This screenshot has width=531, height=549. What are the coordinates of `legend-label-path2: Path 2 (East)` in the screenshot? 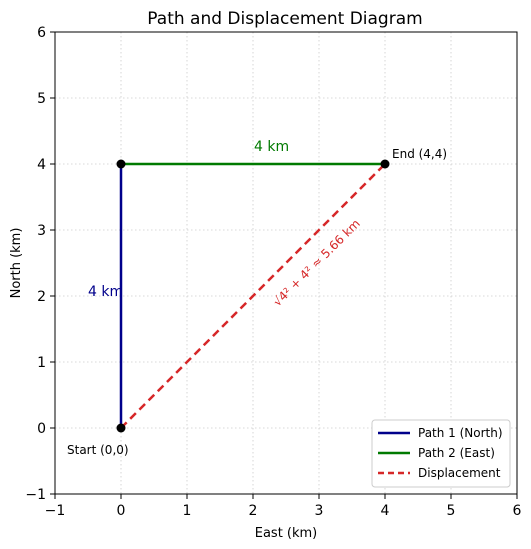 It's located at (456, 453).